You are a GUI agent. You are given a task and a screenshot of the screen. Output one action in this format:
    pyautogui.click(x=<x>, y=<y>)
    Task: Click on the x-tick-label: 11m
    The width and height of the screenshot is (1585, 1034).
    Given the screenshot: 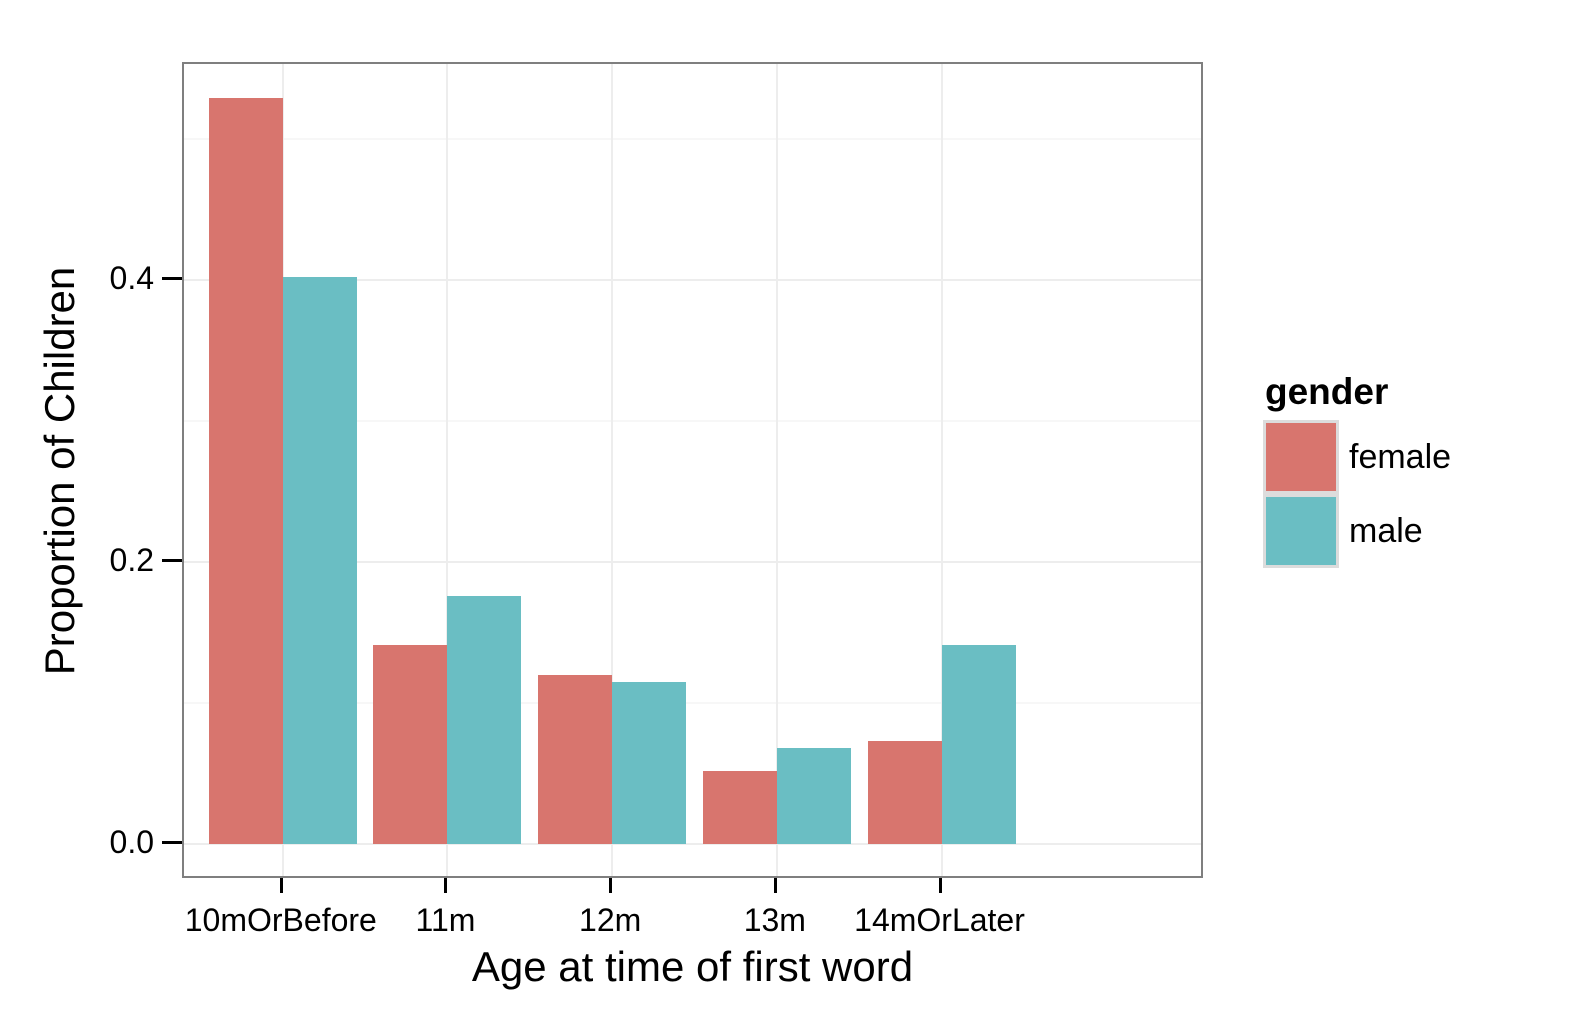 What is the action you would take?
    pyautogui.click(x=445, y=920)
    